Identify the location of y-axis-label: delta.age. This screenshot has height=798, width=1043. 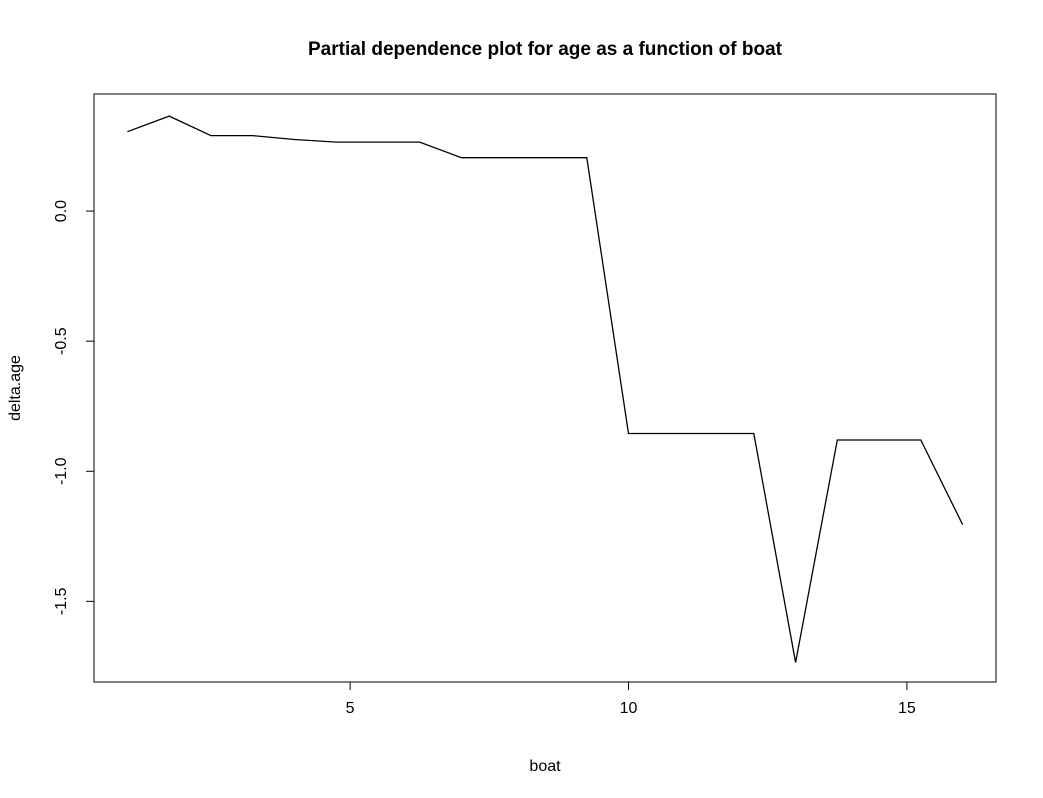
(15, 388).